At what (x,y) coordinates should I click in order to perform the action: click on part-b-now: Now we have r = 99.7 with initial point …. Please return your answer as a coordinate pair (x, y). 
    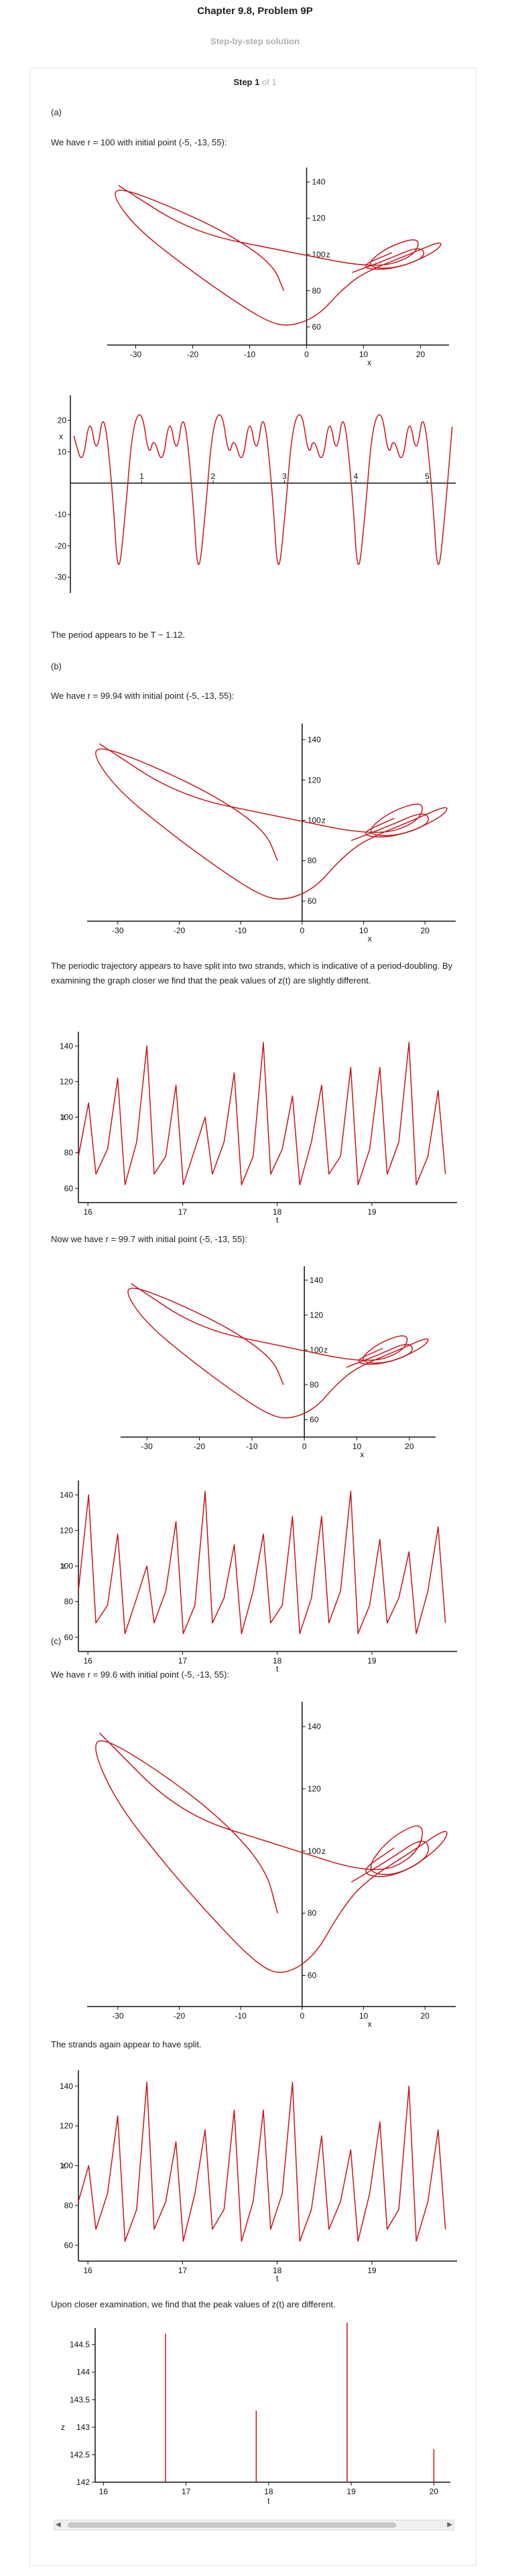
    Looking at the image, I should click on (149, 1239).